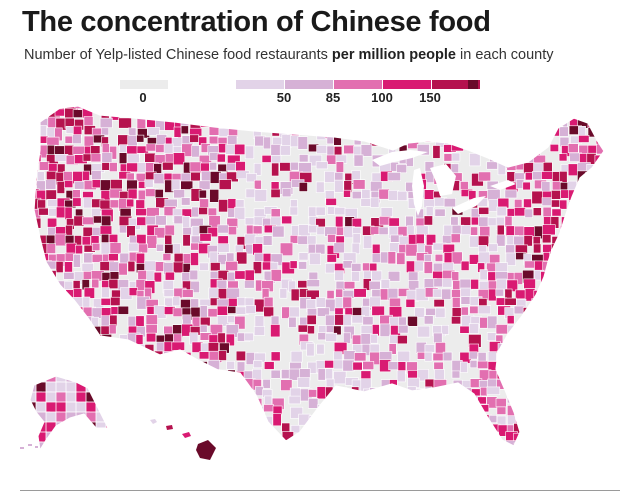  I want to click on aleutian-island, so click(30, 445).